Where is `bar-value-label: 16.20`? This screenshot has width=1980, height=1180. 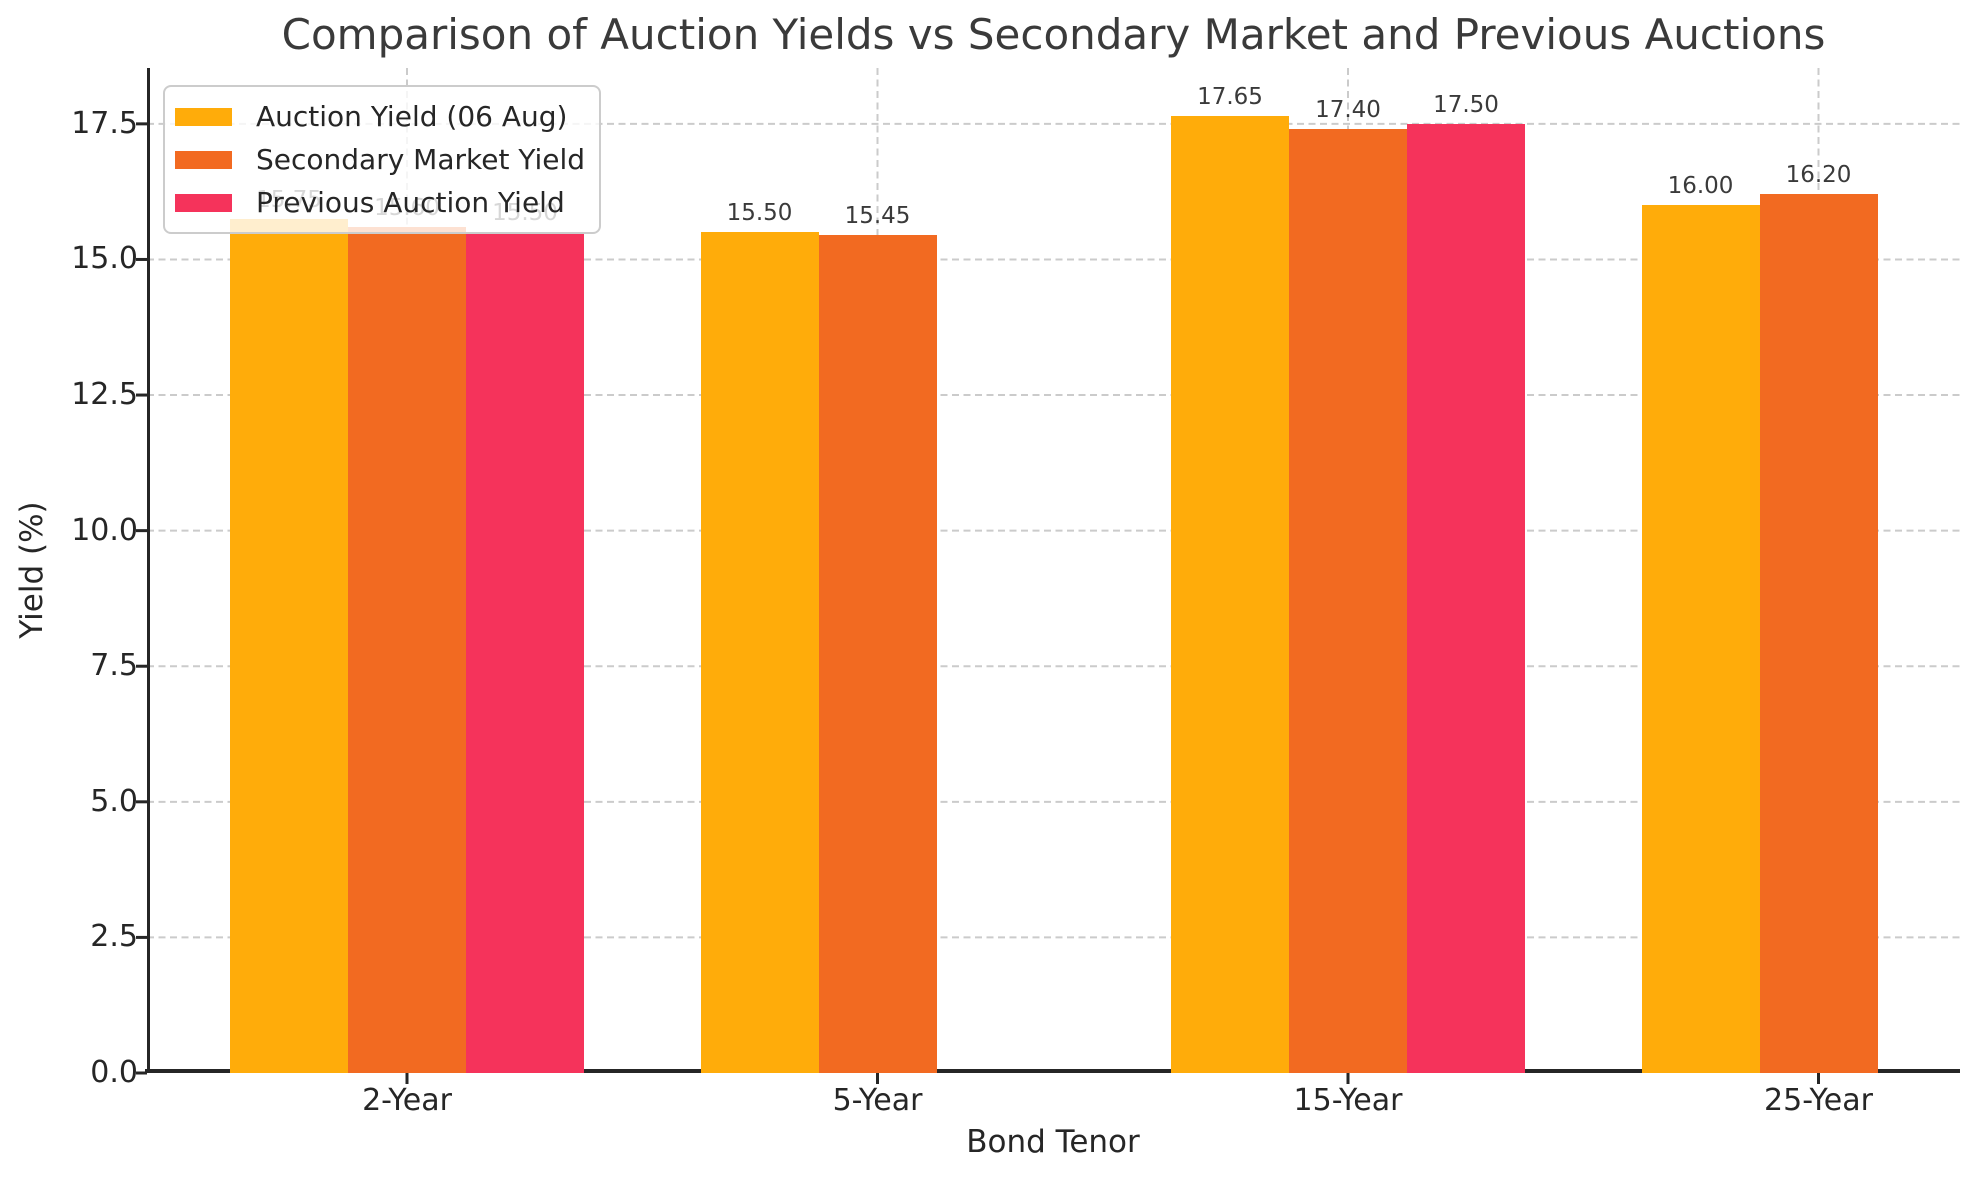 bar-value-label: 16.20 is located at coordinates (1818, 175).